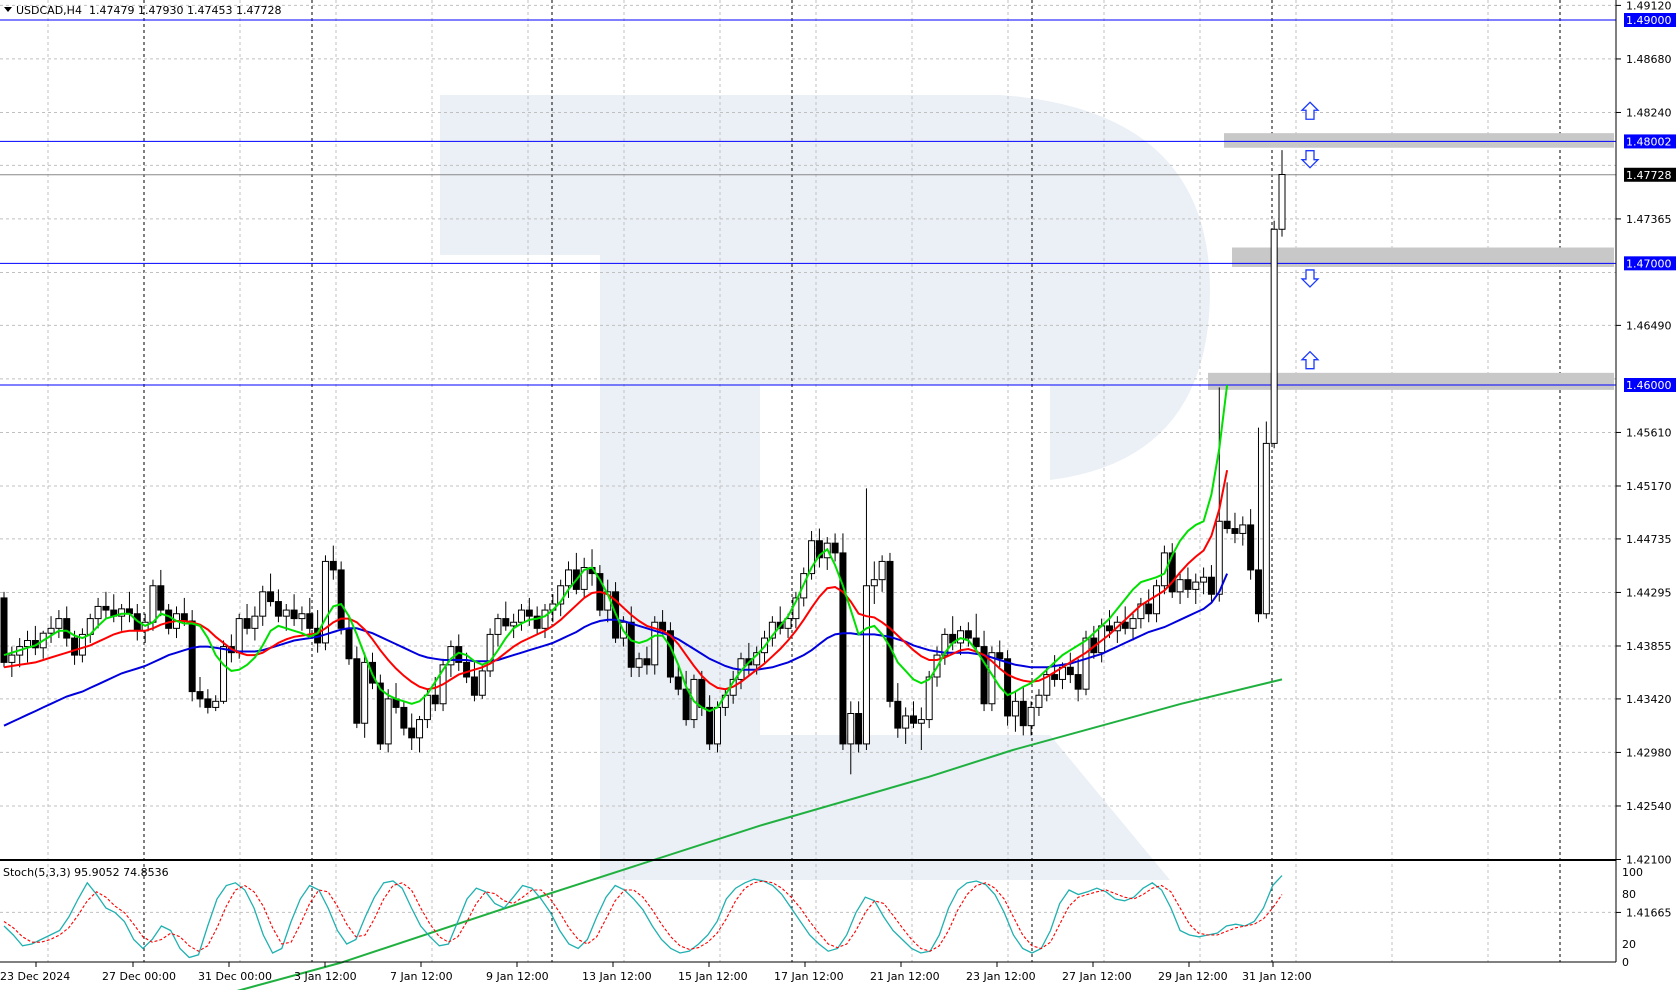 The image size is (1677, 995). Describe the element at coordinates (1625, 962) in the screenshot. I see `stoch-level-label: 0` at that location.